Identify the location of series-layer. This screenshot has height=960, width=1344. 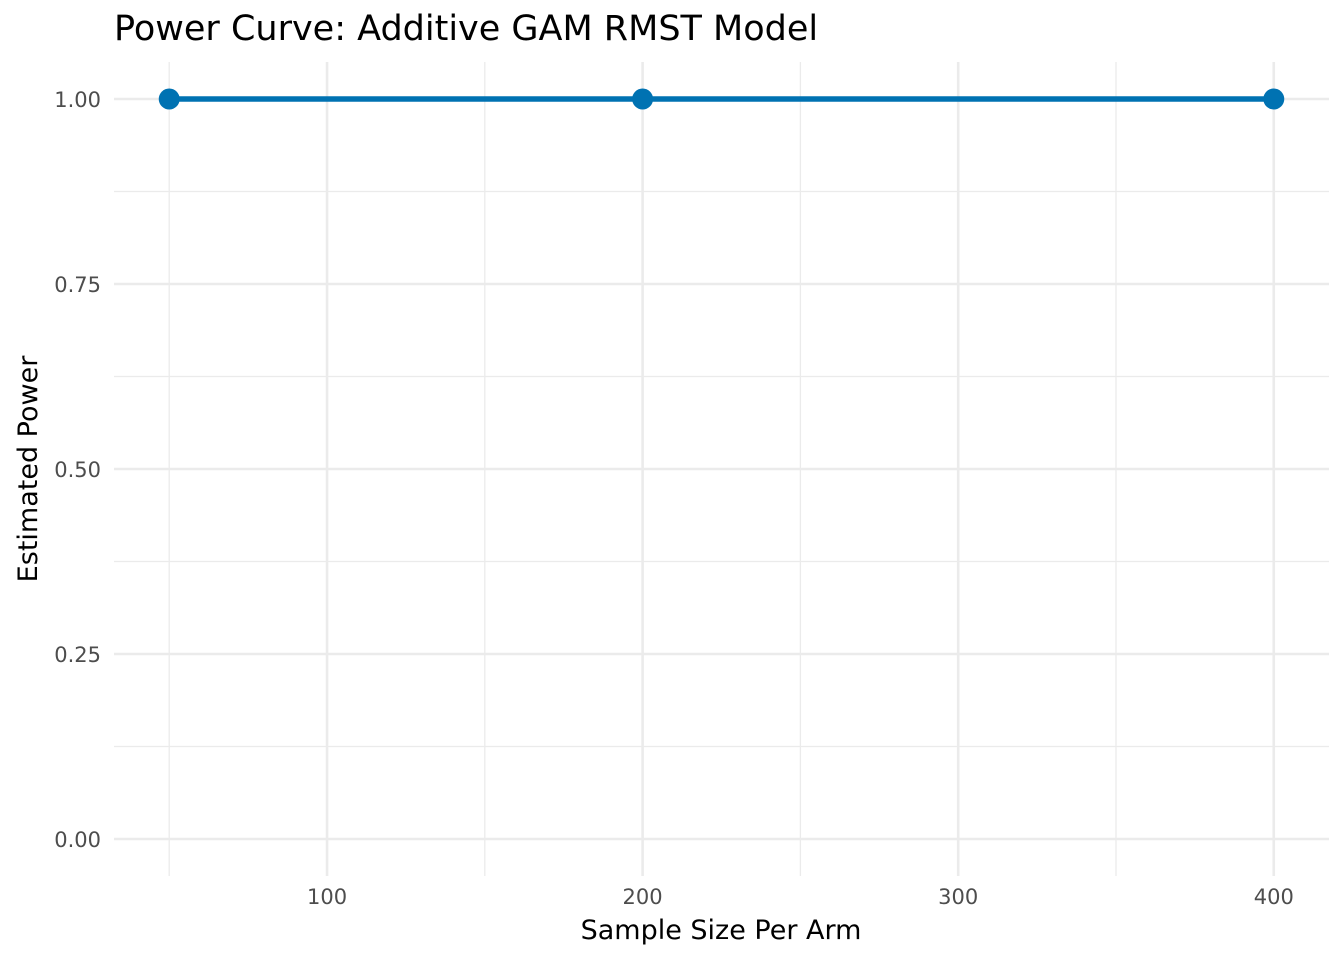
(721, 99).